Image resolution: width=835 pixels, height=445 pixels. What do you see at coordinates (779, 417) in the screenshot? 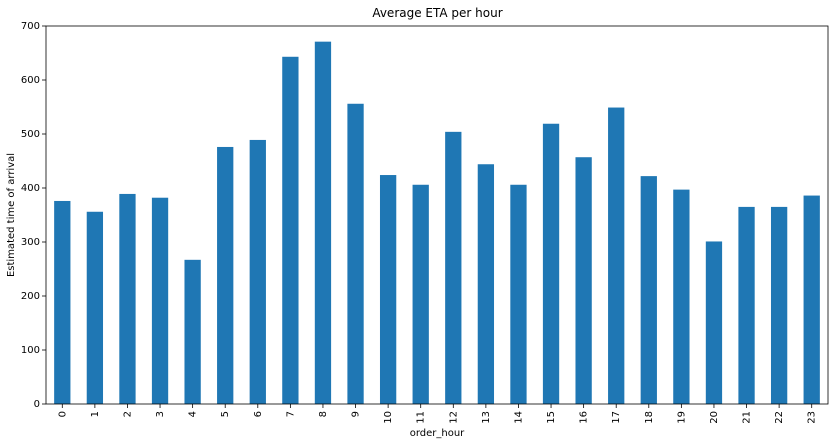
I see `x-tick-label: 22` at bounding box center [779, 417].